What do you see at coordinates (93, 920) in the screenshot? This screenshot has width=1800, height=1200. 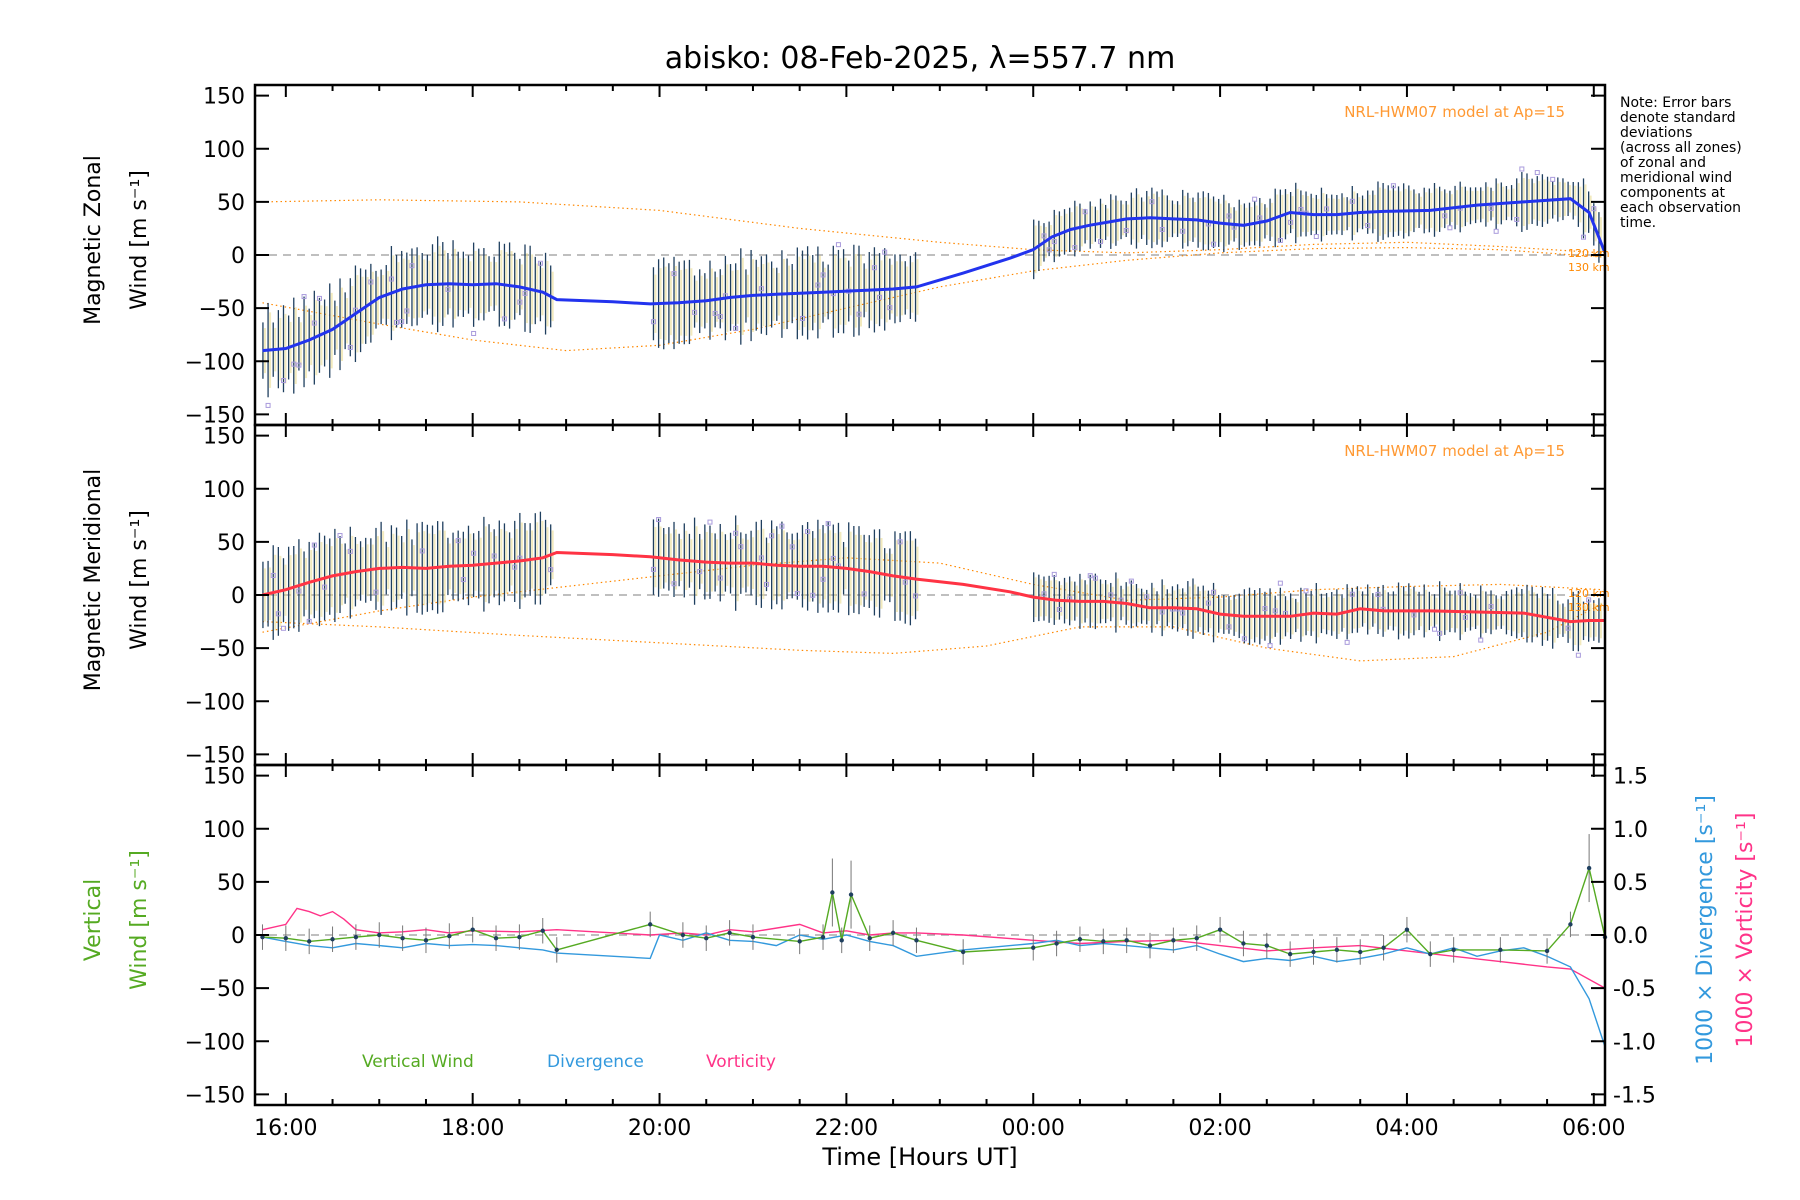 I see `vertical-ylabel-line1: Vertical` at bounding box center [93, 920].